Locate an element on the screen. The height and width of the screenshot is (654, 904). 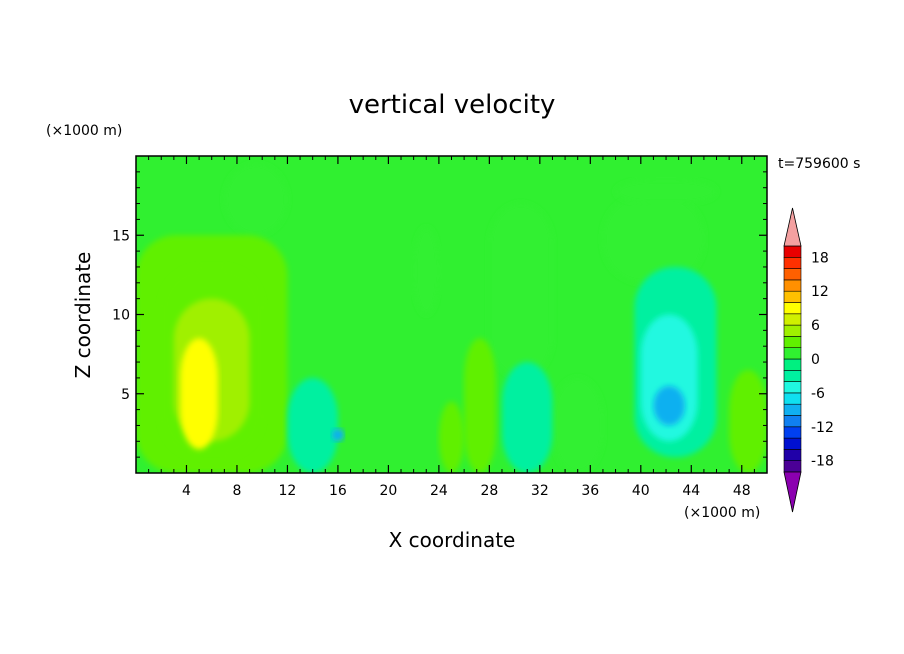
x-tick-label: 48 is located at coordinates (742, 491).